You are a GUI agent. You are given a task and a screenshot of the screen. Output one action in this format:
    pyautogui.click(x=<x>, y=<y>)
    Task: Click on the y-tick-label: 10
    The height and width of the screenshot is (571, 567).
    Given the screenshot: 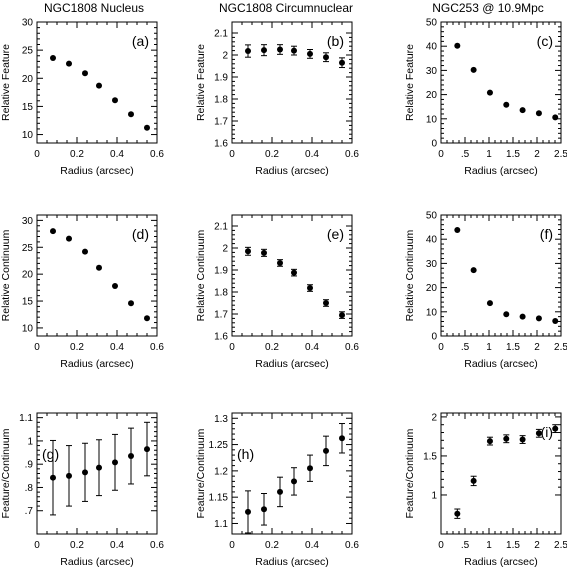 What is the action you would take?
    pyautogui.click(x=432, y=312)
    